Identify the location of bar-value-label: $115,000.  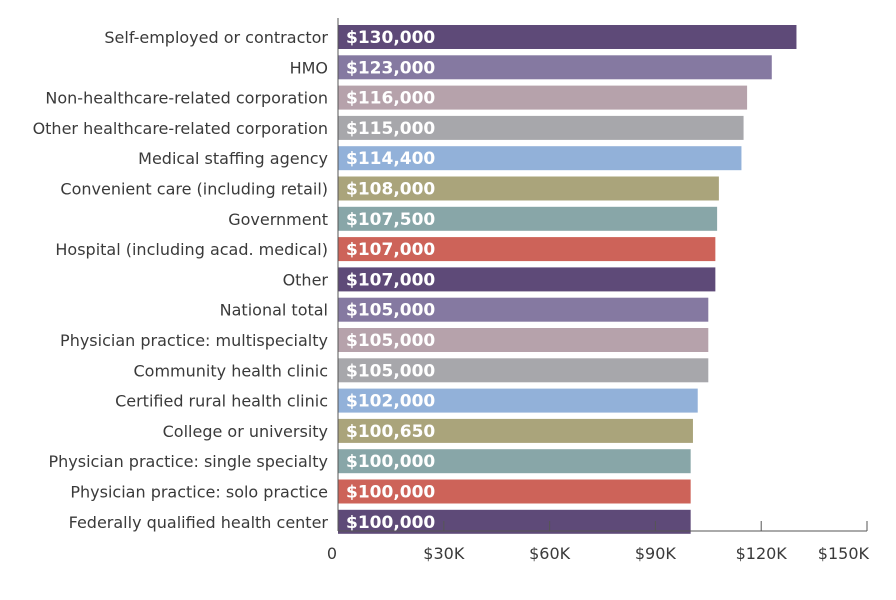
(390, 129).